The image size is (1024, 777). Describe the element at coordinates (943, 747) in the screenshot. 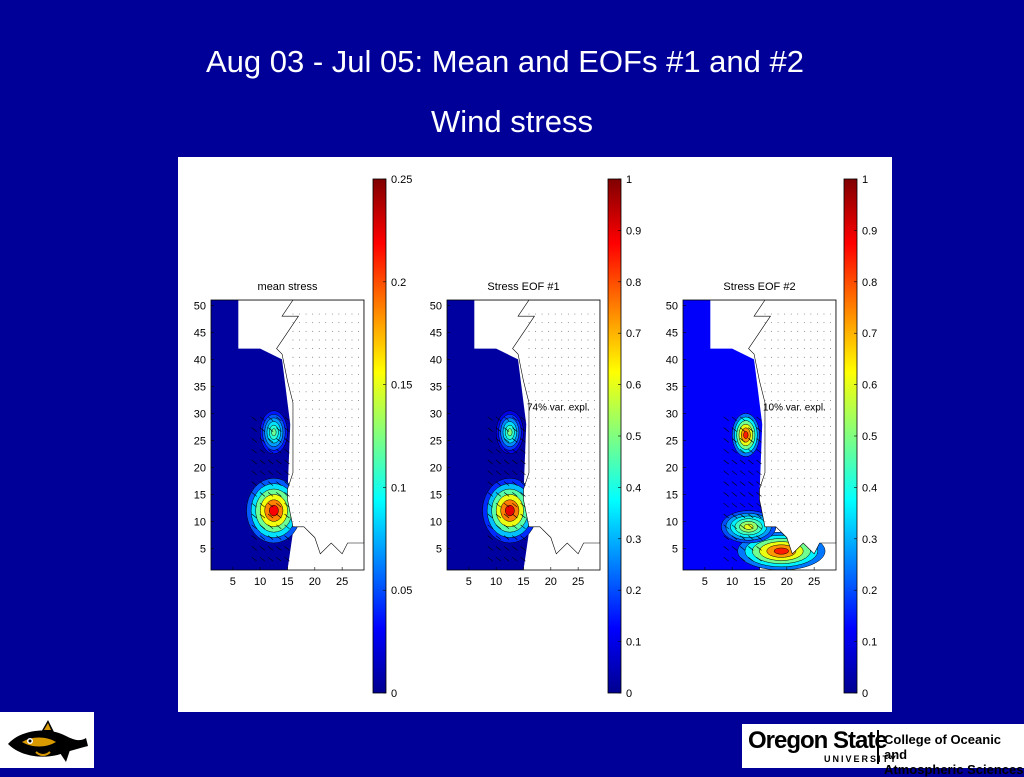

I see `college-line-1: College of Oceanic and` at that location.